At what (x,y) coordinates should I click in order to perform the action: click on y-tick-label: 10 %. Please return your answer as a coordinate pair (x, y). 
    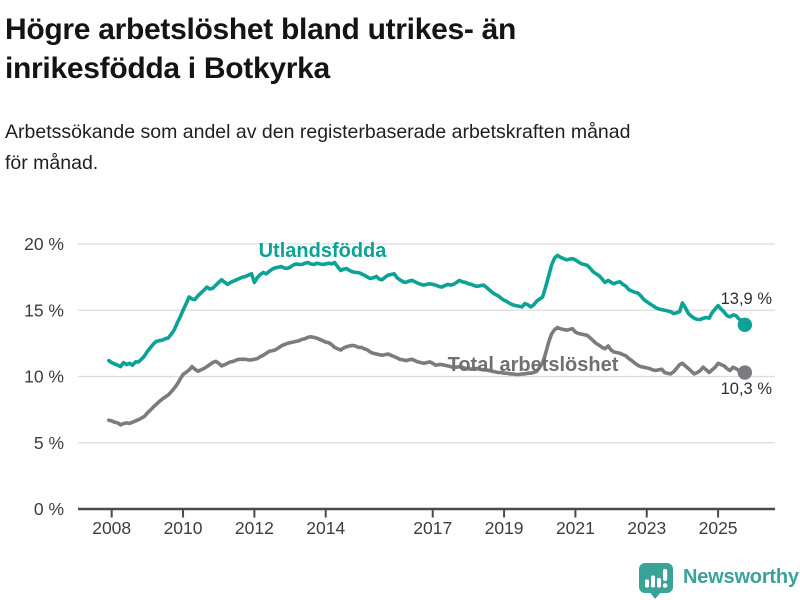
    Looking at the image, I should click on (44, 377).